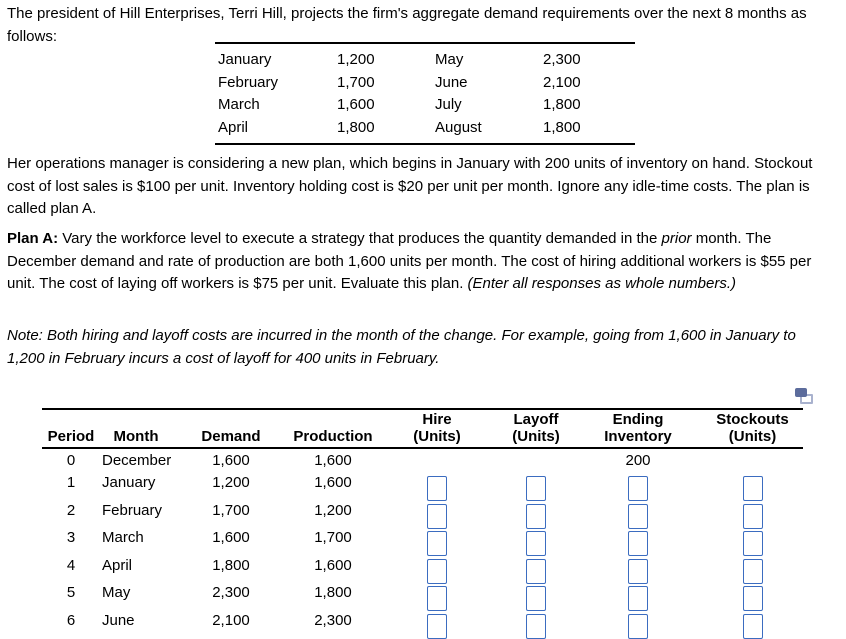 This screenshot has height=639, width=846. Describe the element at coordinates (437, 428) in the screenshot. I see `header-hire: Hire (Units)` at that location.